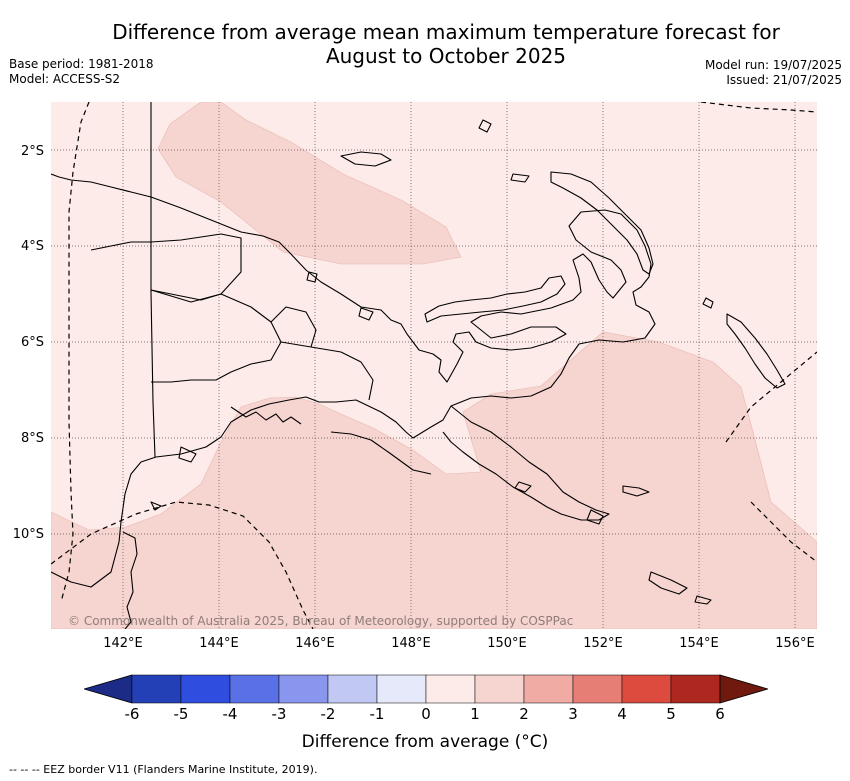  What do you see at coordinates (181, 714) in the screenshot?
I see `colorbar-tick-label: -5` at bounding box center [181, 714].